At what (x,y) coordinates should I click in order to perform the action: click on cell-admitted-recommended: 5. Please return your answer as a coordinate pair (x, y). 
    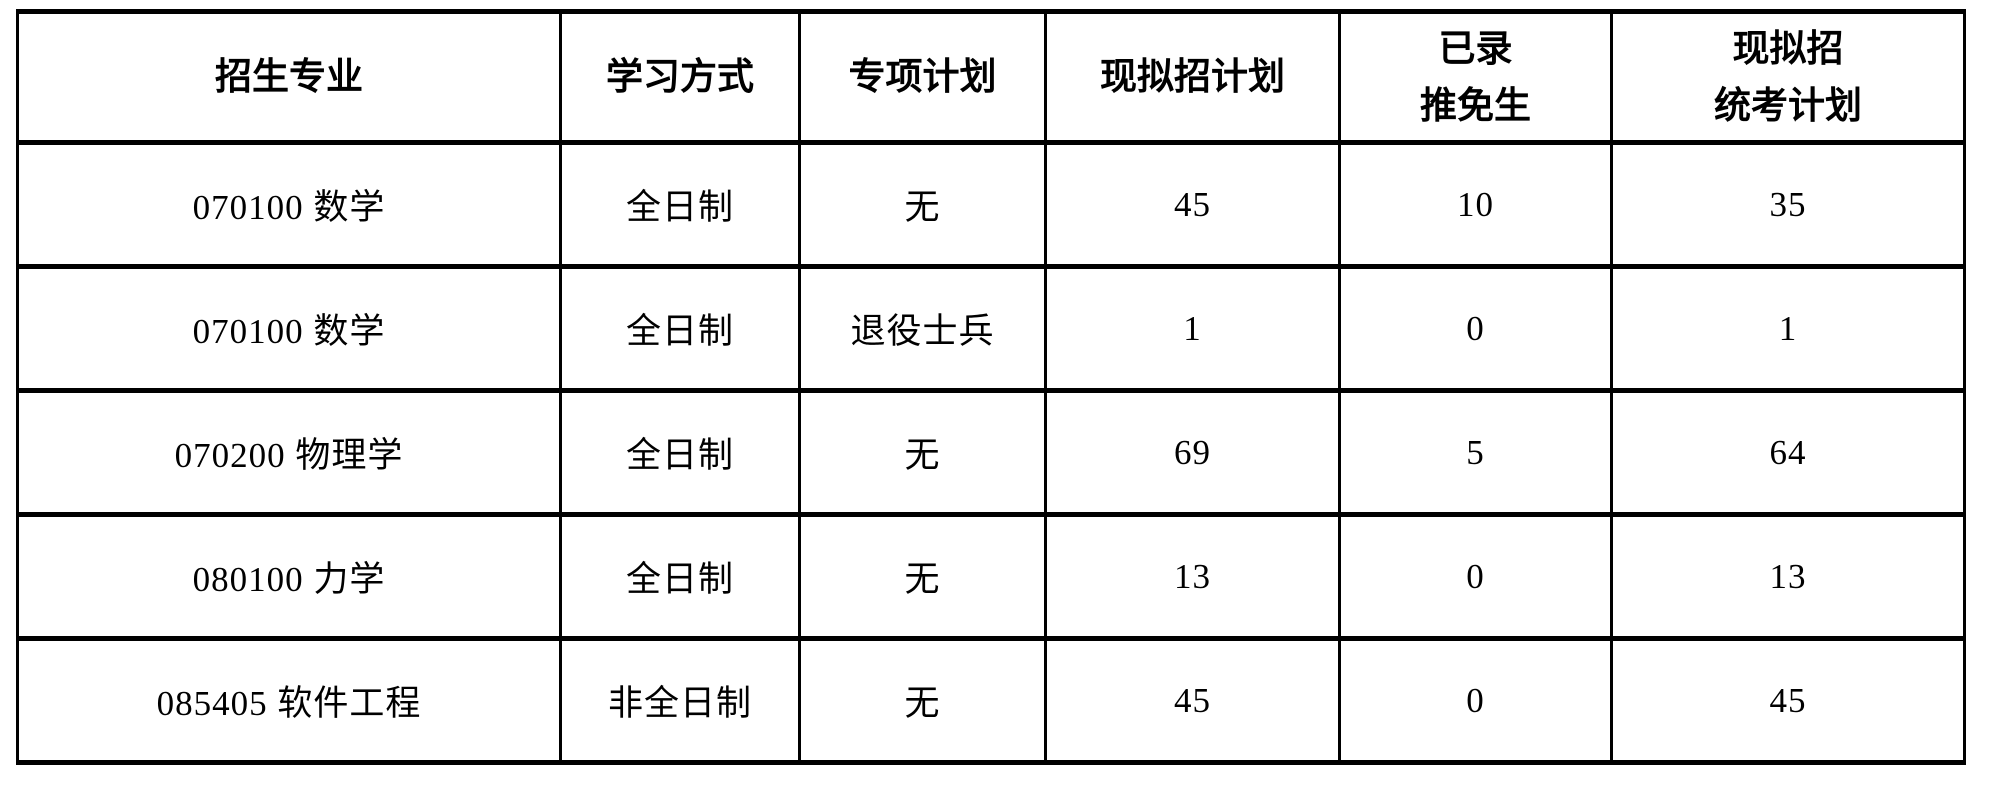
    Looking at the image, I should click on (1475, 452).